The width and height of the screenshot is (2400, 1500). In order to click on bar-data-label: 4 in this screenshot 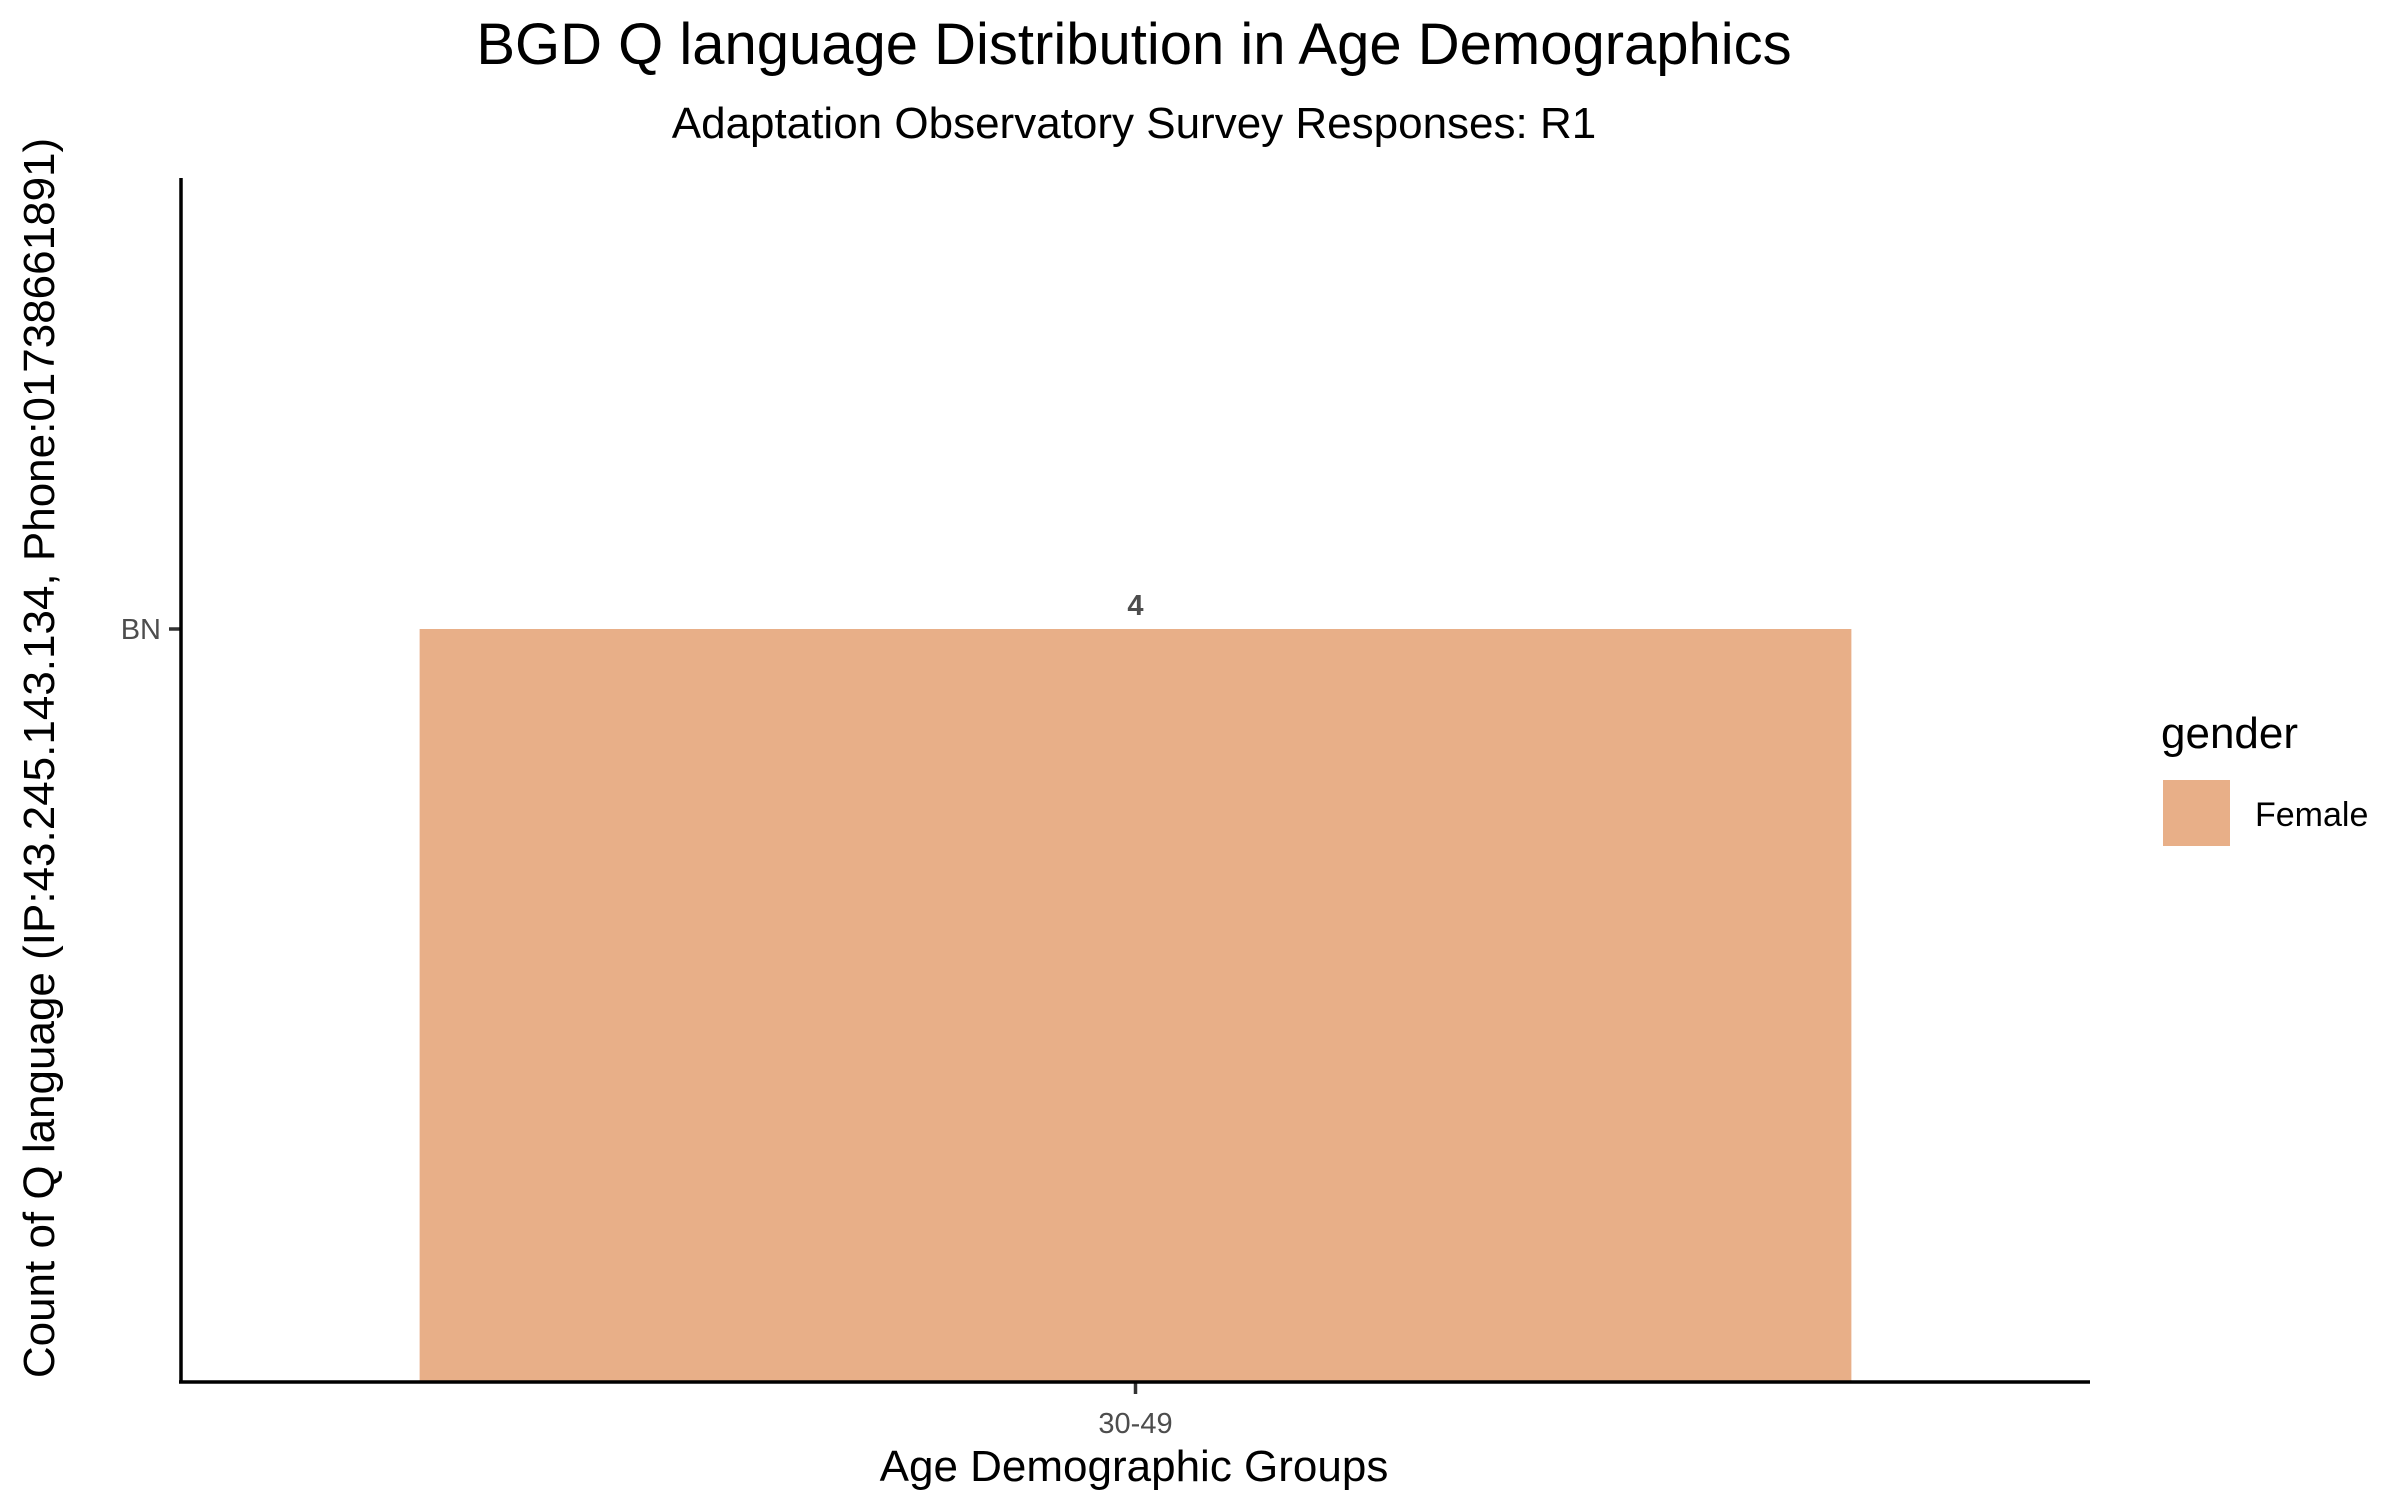, I will do `click(1135, 606)`.